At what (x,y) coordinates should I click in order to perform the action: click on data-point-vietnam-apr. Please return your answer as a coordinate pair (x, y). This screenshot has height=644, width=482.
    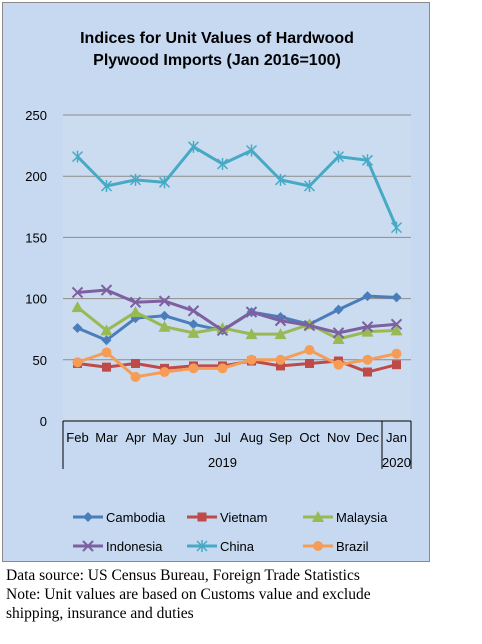
    Looking at the image, I should click on (135, 363).